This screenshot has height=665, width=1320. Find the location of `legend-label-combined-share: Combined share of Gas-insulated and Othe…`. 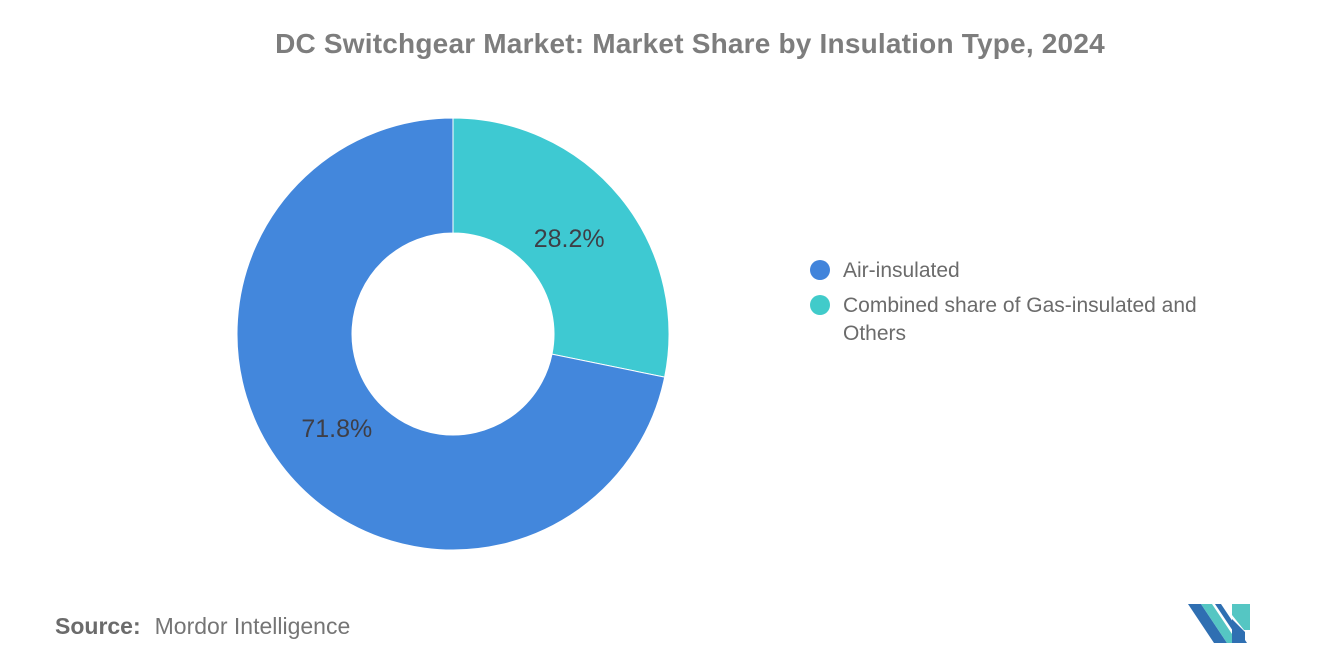

legend-label-combined-share: Combined share of Gas-insulated and Othe… is located at coordinates (1020, 319).